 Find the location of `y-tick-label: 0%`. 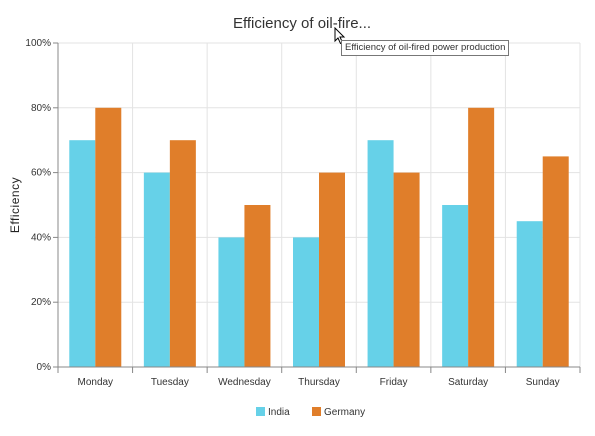

y-tick-label: 0% is located at coordinates (44, 367).